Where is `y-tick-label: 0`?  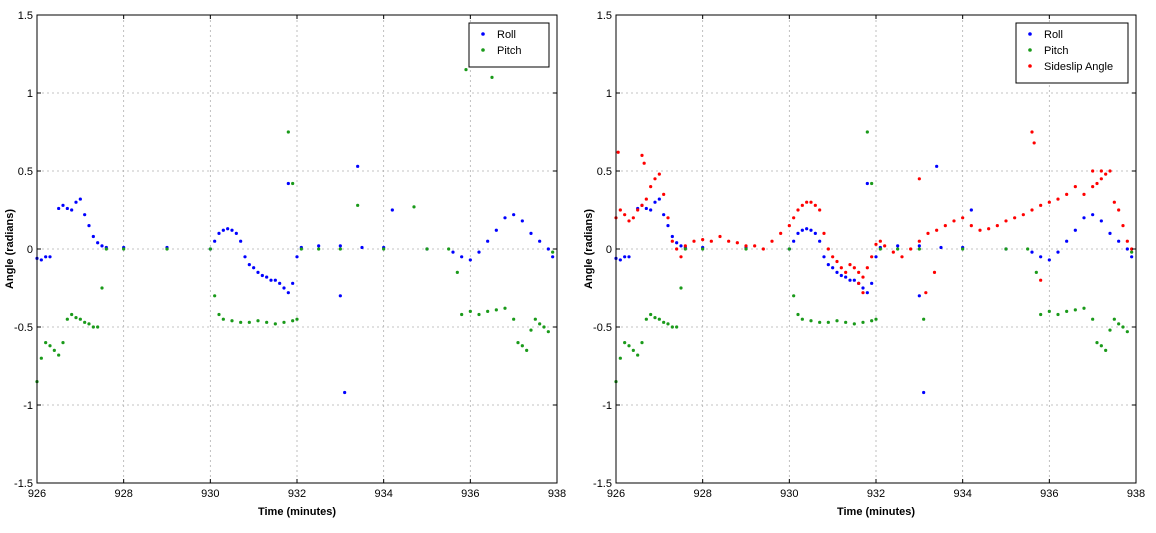
y-tick-label: 0 is located at coordinates (30, 250).